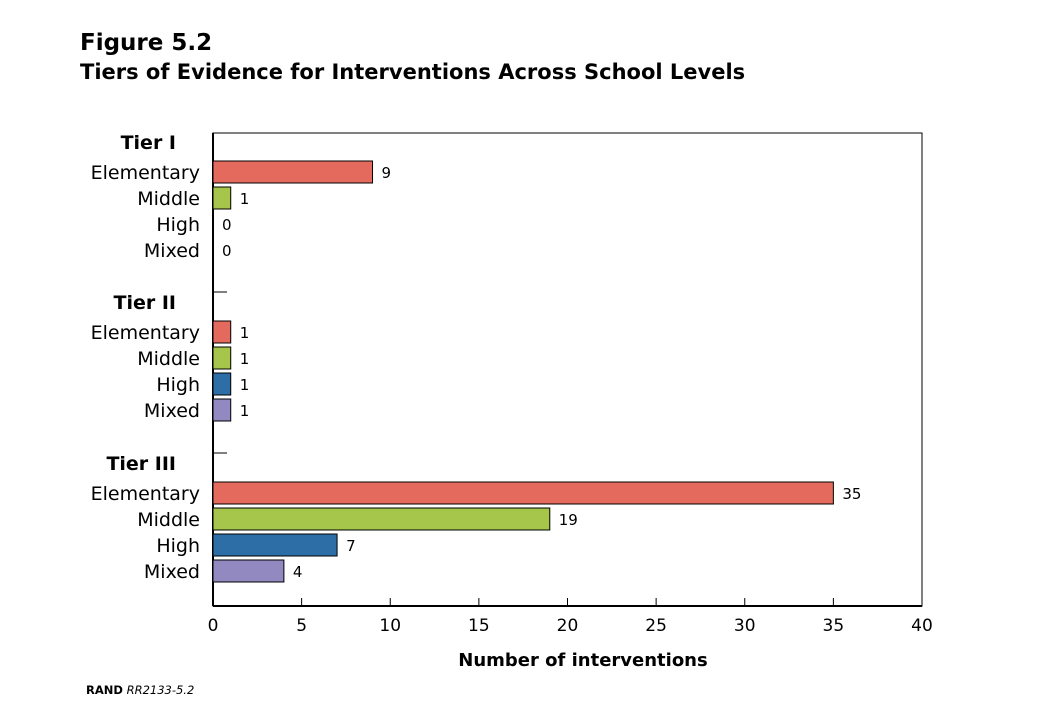 This screenshot has width=1048, height=726. What do you see at coordinates (160, 690) in the screenshot?
I see `source-id: RR2133-5.2` at bounding box center [160, 690].